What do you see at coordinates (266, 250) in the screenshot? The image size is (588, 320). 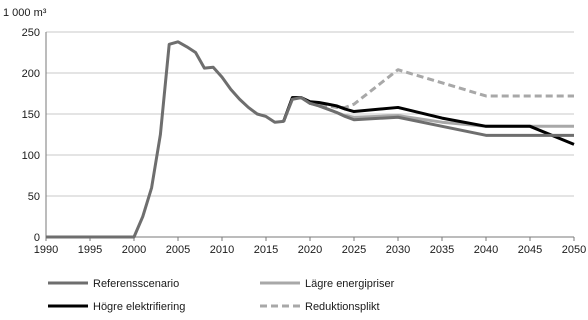 I see `x-tick-label: 2015` at bounding box center [266, 250].